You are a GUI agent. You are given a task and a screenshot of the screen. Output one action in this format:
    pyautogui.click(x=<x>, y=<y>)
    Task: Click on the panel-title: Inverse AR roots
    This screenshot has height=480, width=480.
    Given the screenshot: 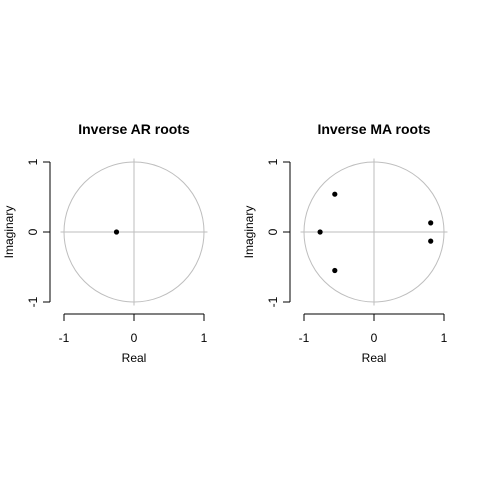 What is the action you would take?
    pyautogui.click(x=134, y=129)
    